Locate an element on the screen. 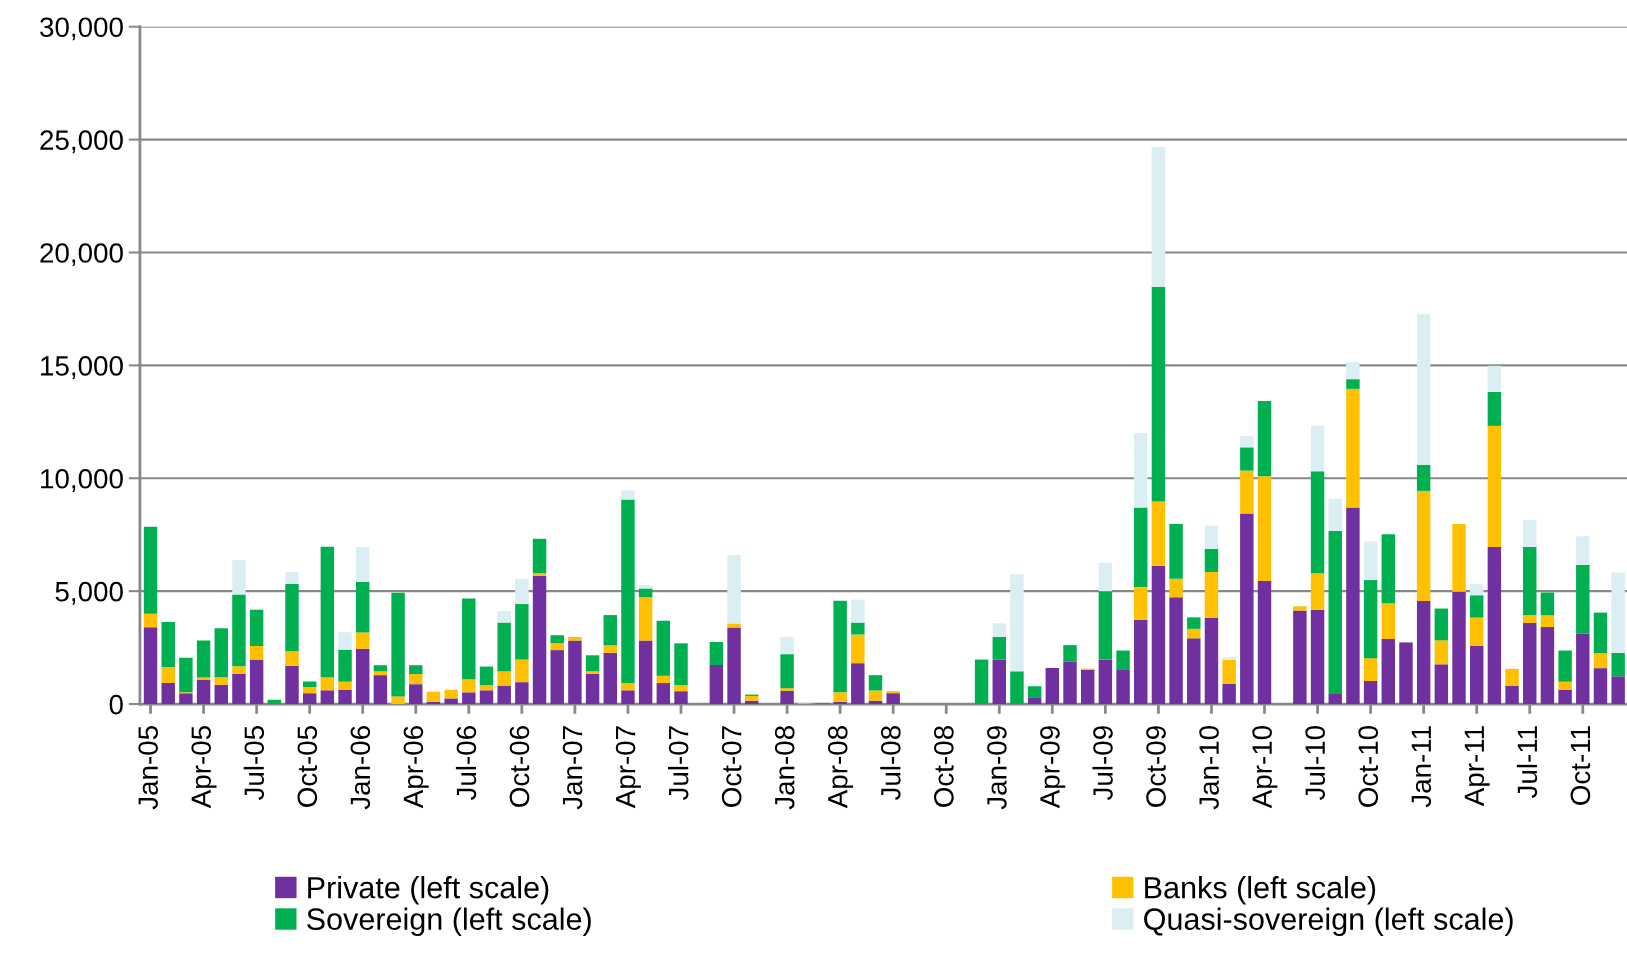 The height and width of the screenshot is (954, 1627). x-tick-label: Jan-08 is located at coordinates (784, 768).